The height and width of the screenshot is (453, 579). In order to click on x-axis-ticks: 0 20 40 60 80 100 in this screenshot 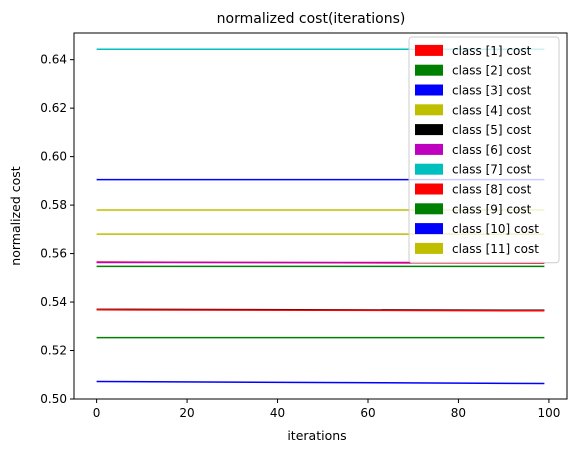, I will do `click(326, 409)`.